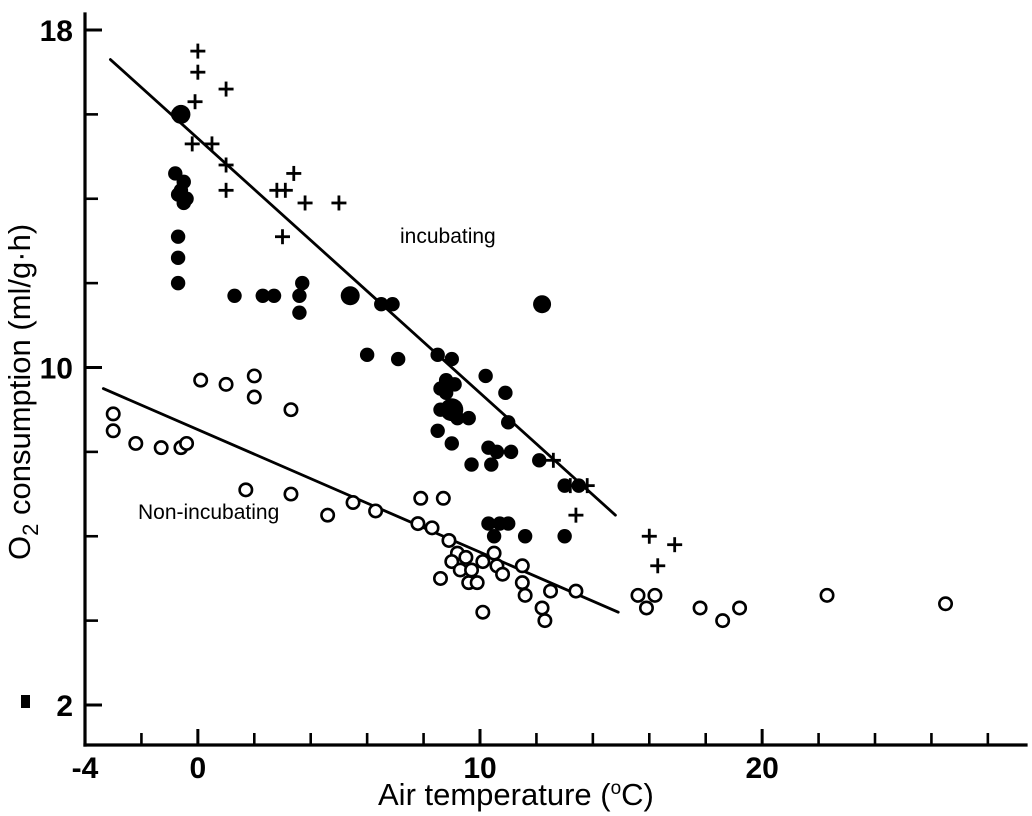  I want to click on x-tick-label-10: 10, so click(479, 768).